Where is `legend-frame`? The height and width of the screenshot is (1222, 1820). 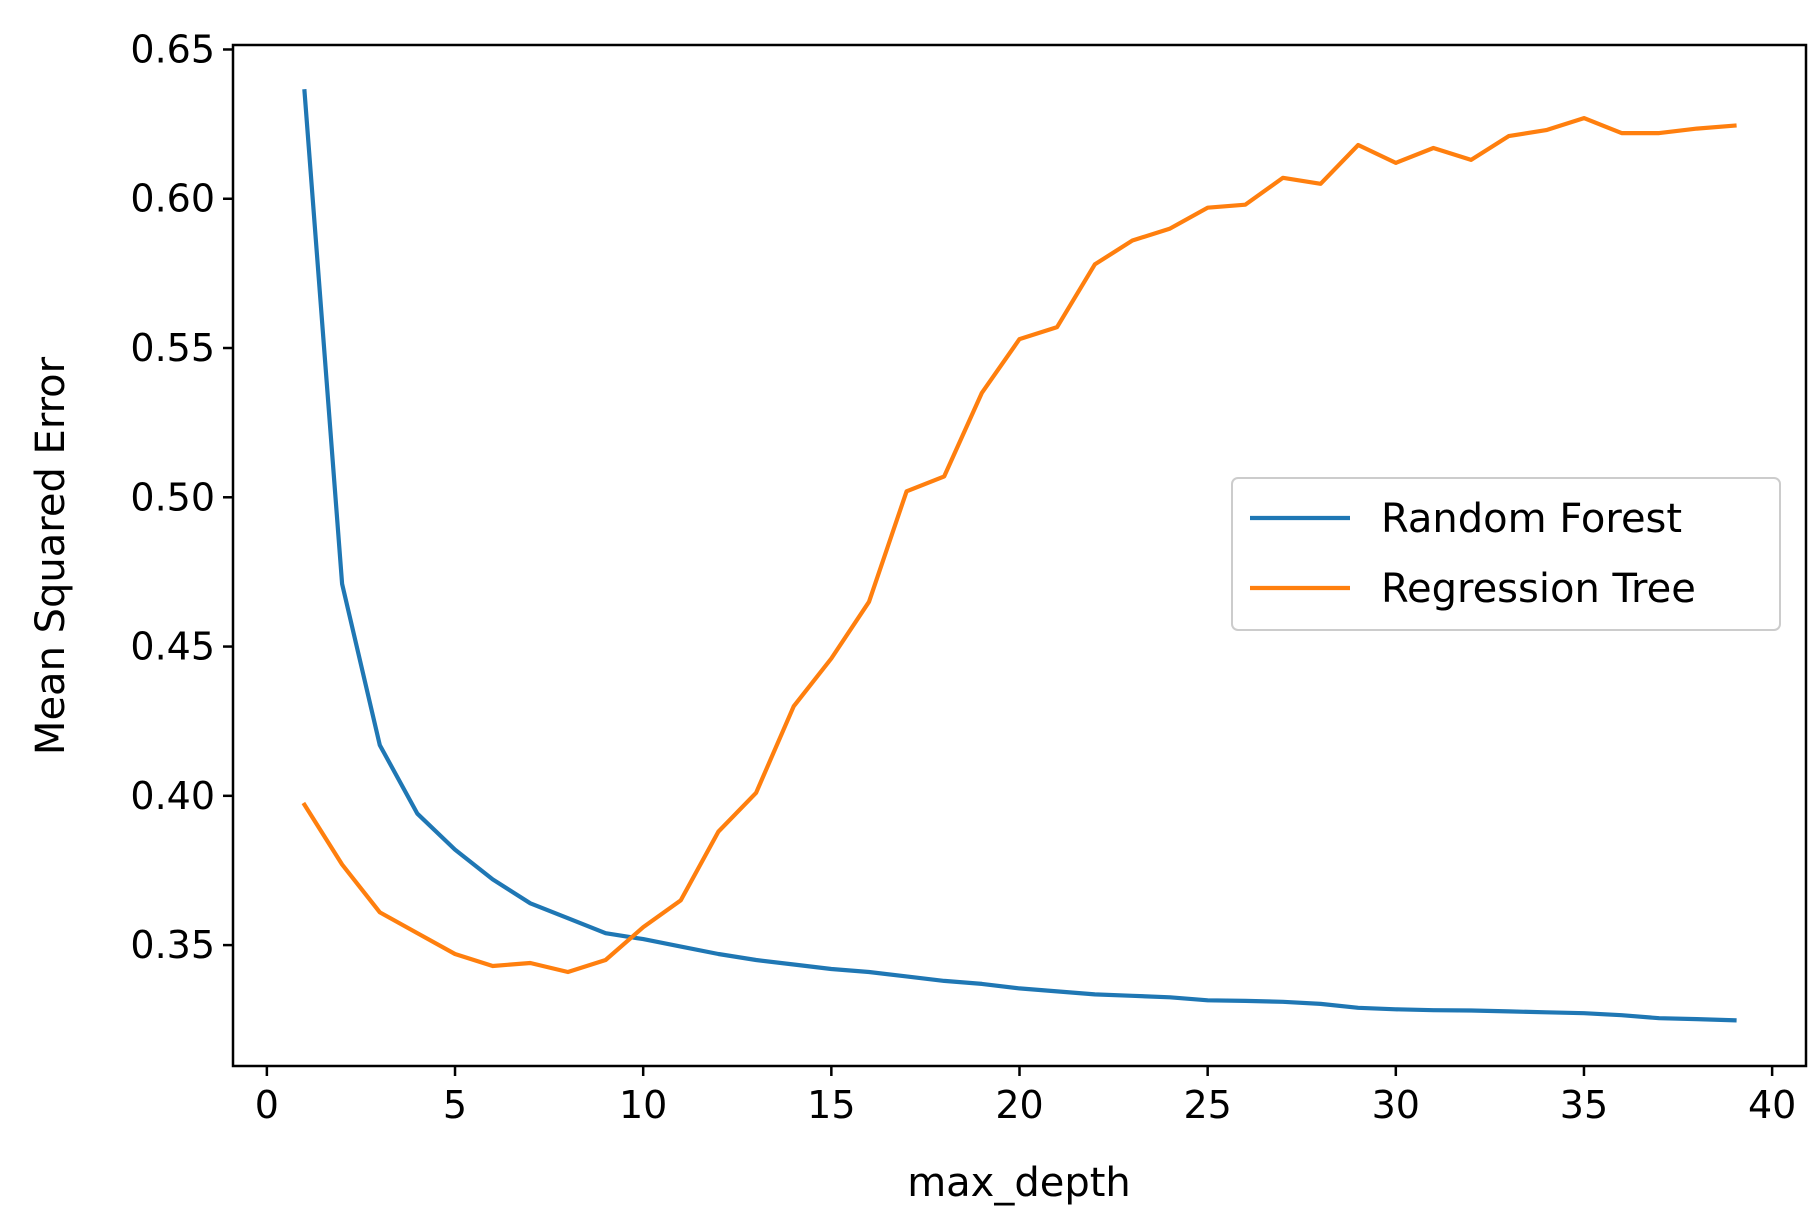 legend-frame is located at coordinates (1506, 554).